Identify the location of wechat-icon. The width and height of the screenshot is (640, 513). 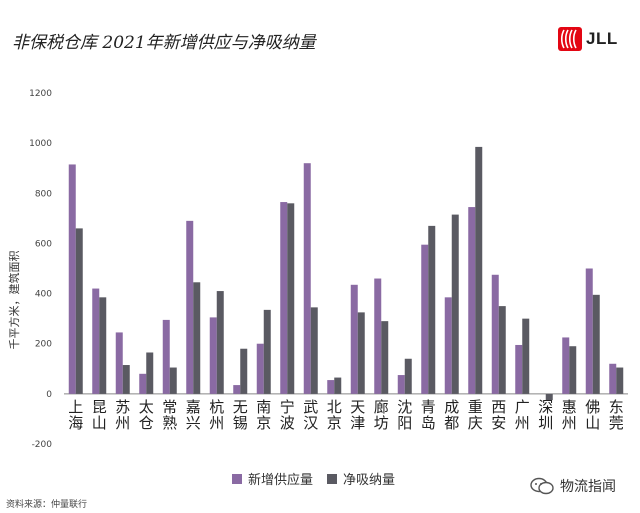
(542, 486).